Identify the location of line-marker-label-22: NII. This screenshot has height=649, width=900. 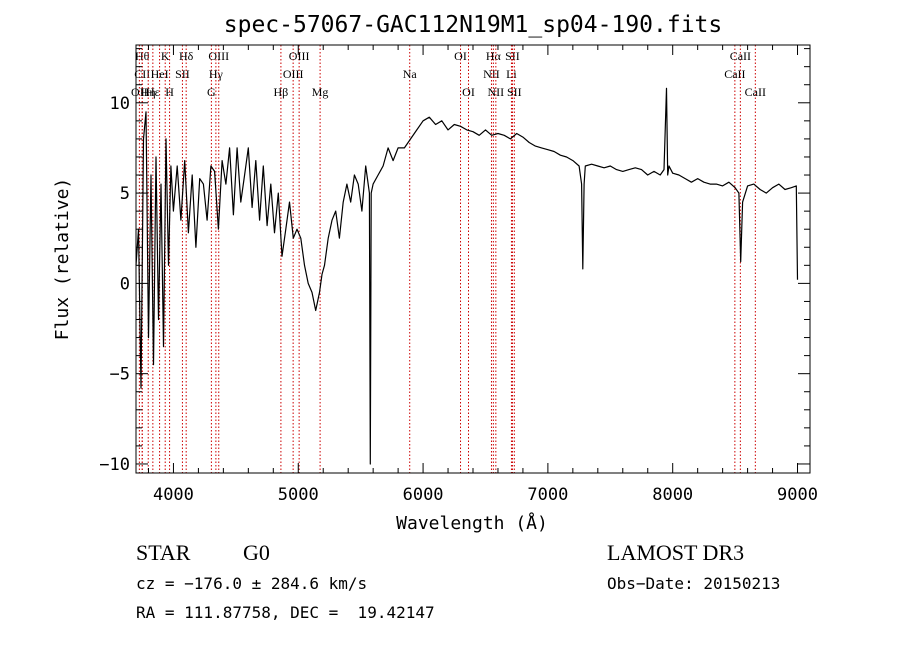
(496, 92).